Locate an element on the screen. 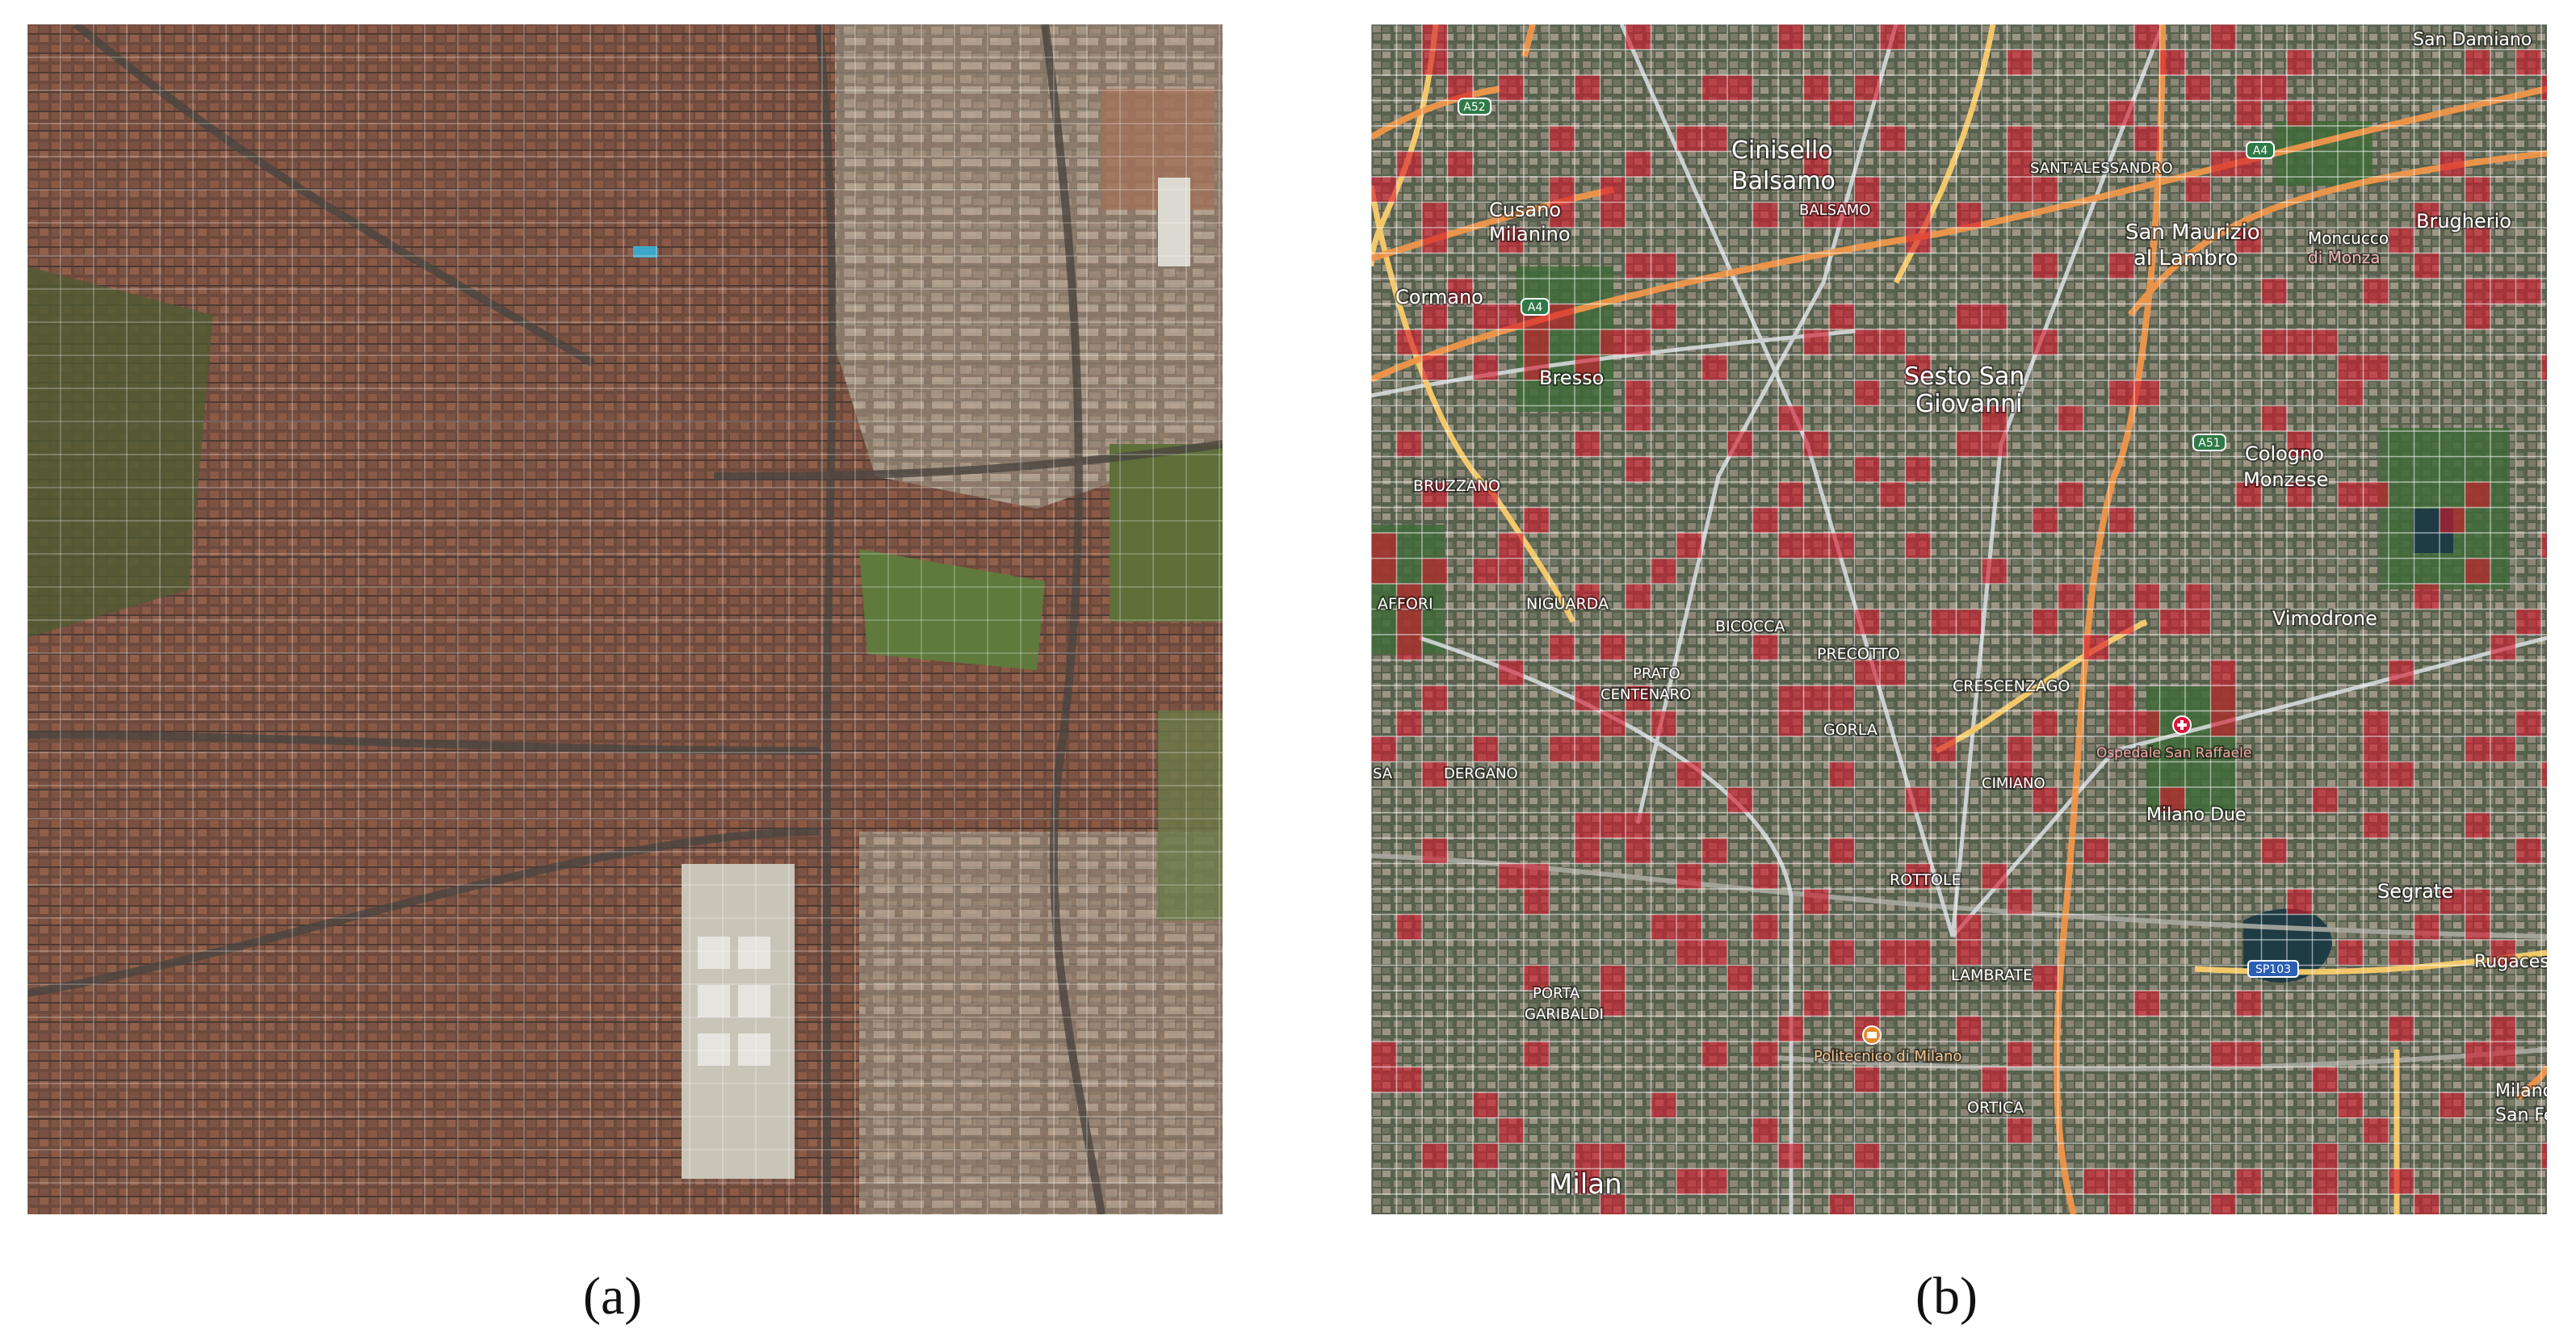  label-affori: AFFORI is located at coordinates (1405, 604).